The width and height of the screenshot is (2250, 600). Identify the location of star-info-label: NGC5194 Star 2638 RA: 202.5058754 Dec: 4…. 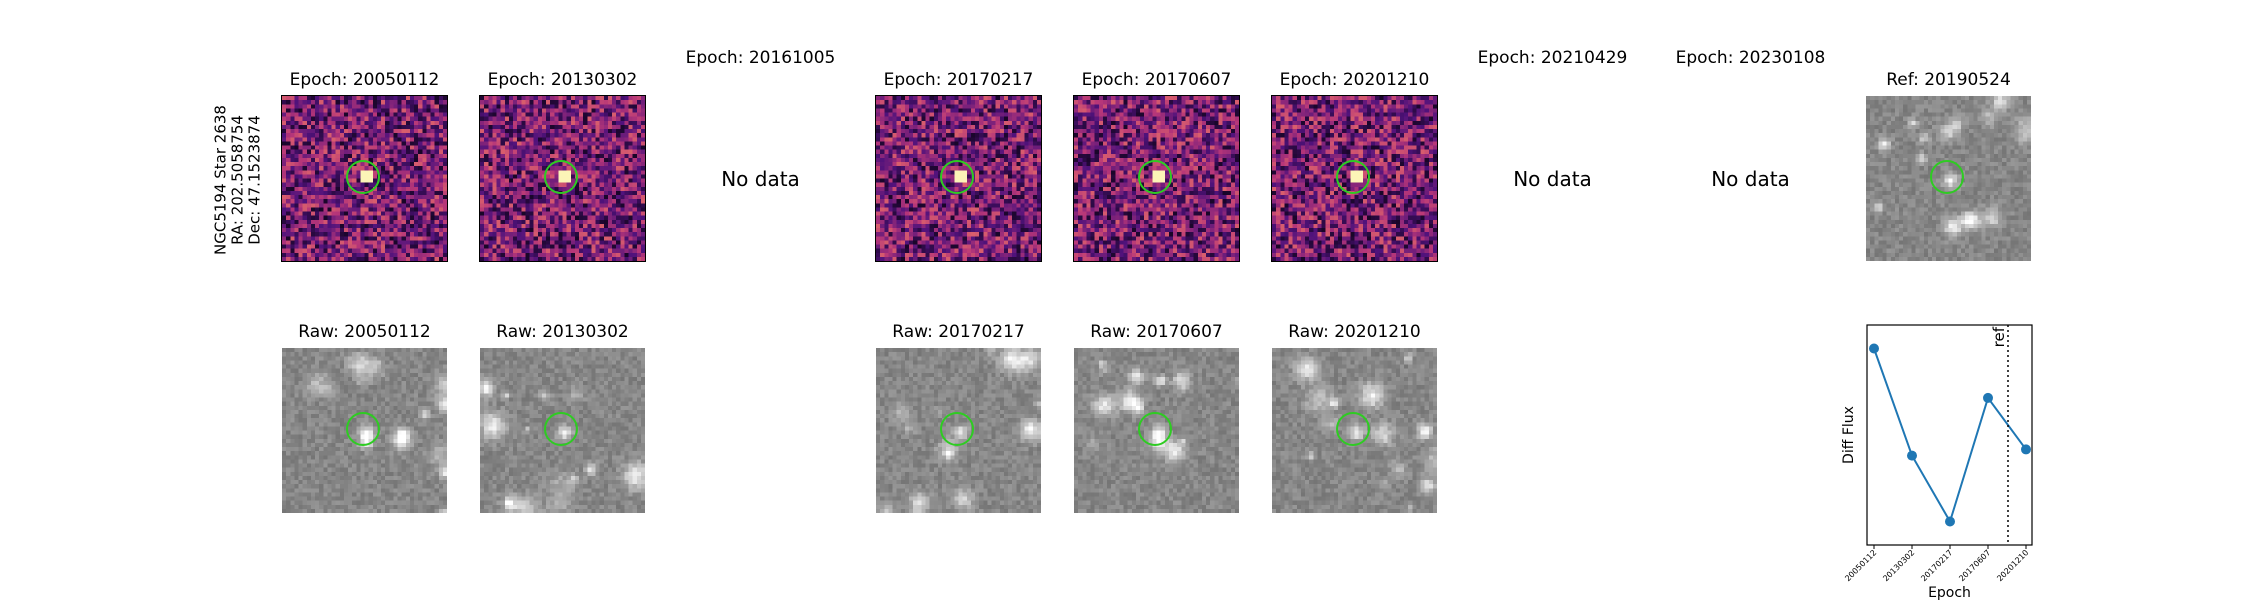
(237, 180).